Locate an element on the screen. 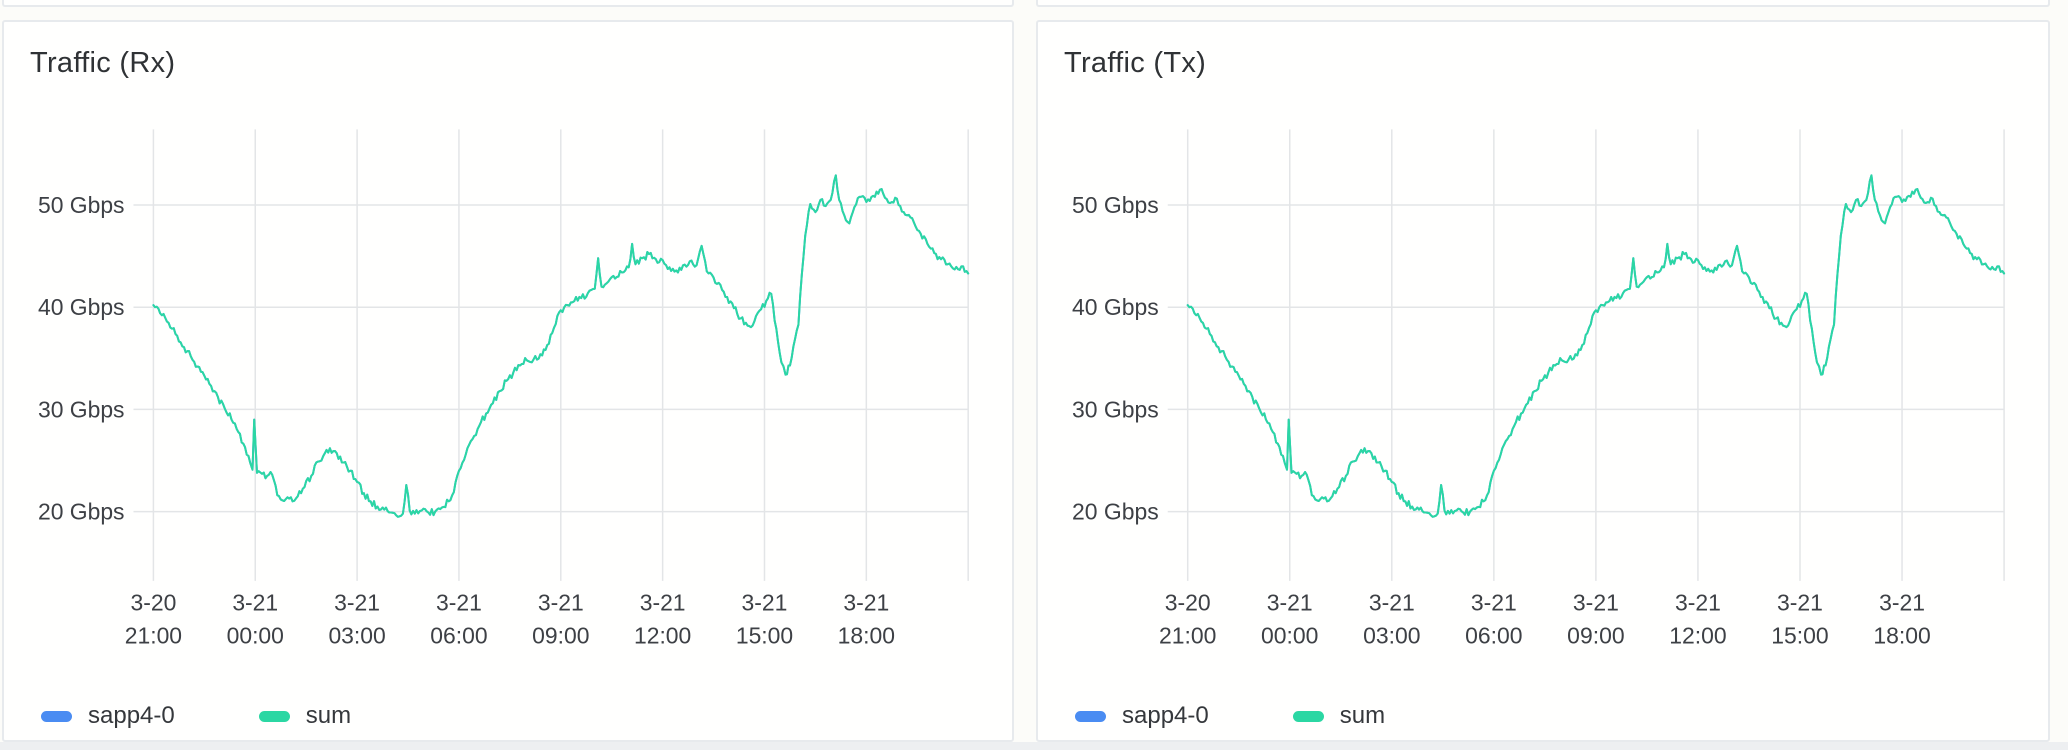 The height and width of the screenshot is (750, 2068). panel-above-left-edge is located at coordinates (508, 3).